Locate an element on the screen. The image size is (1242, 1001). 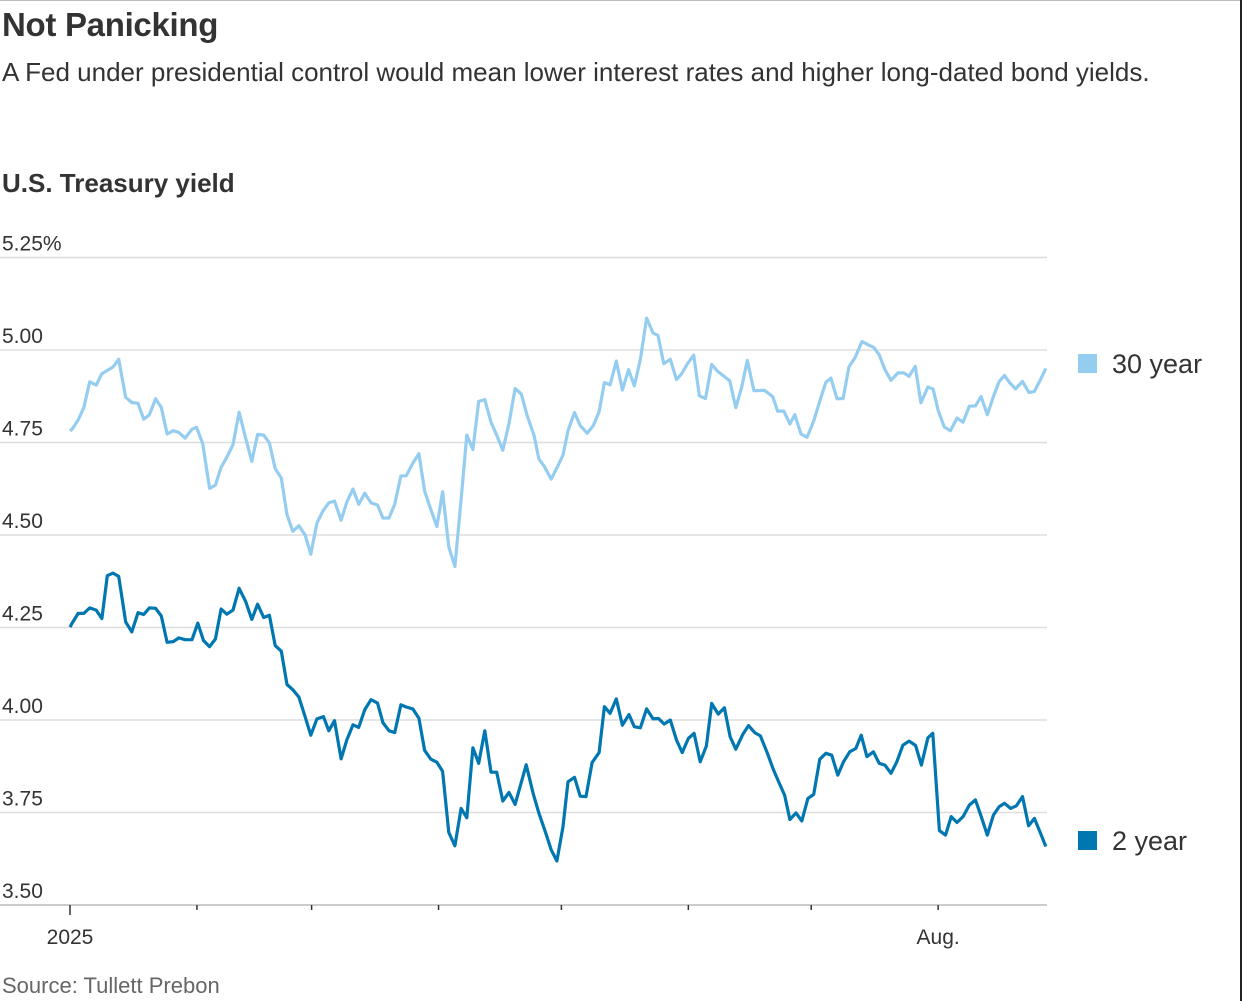
frame-border-right is located at coordinates (1241, 500).